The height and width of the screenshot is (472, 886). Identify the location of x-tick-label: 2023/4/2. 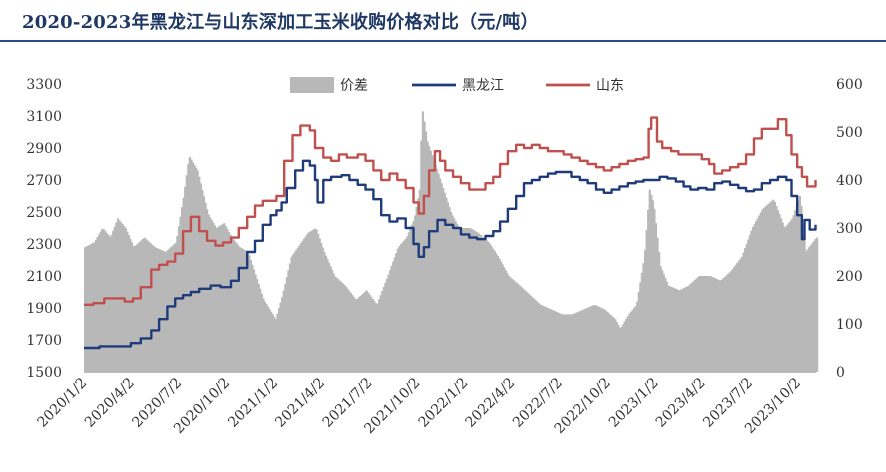
(681, 403).